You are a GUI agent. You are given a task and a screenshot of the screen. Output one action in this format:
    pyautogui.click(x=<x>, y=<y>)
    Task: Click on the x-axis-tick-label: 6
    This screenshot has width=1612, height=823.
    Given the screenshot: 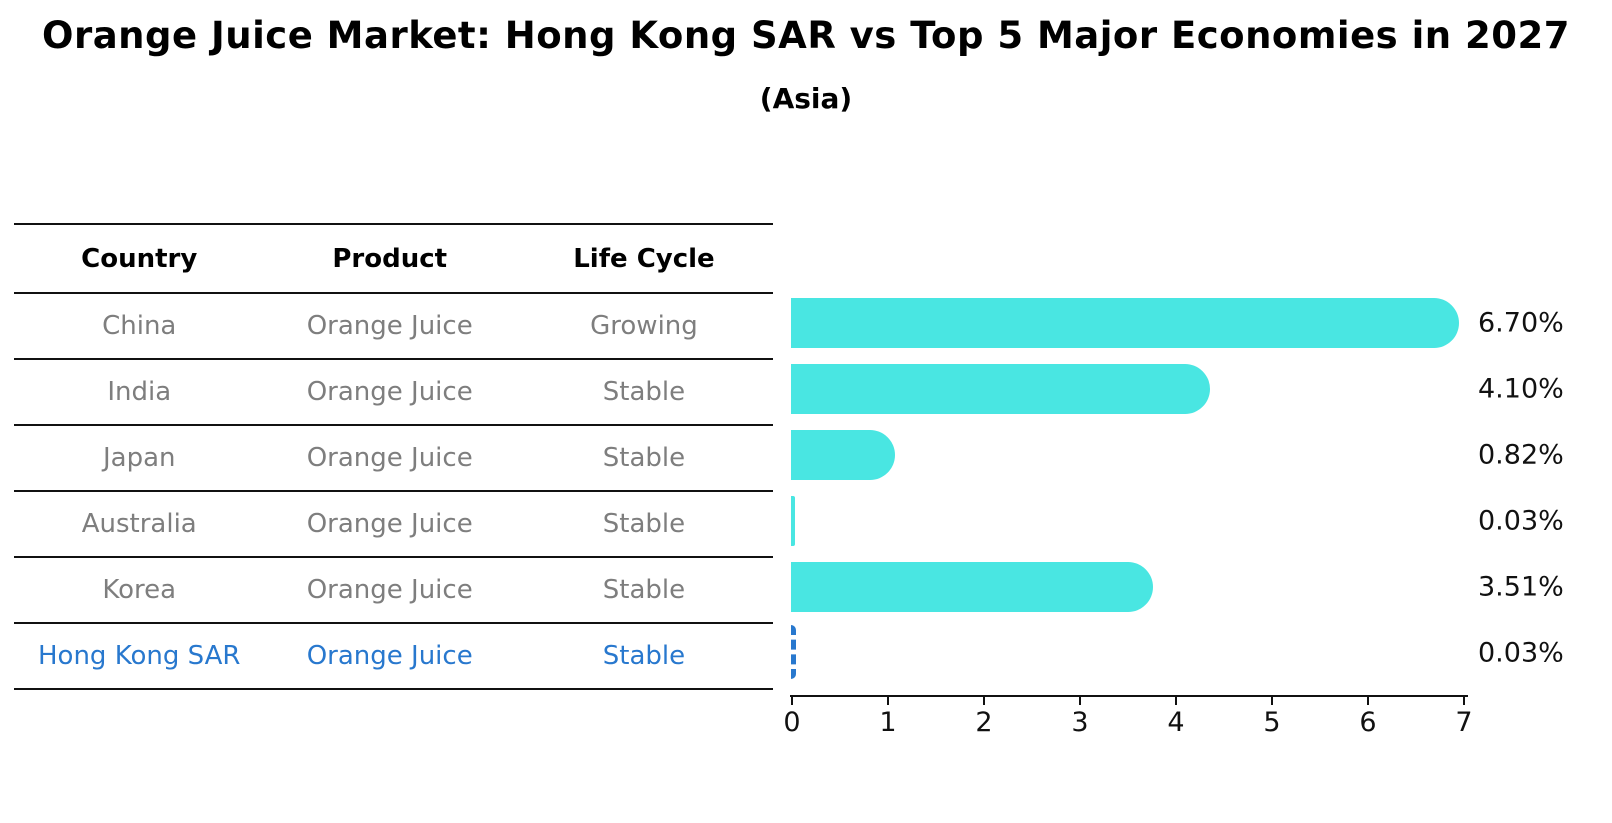 What is the action you would take?
    pyautogui.click(x=1368, y=722)
    